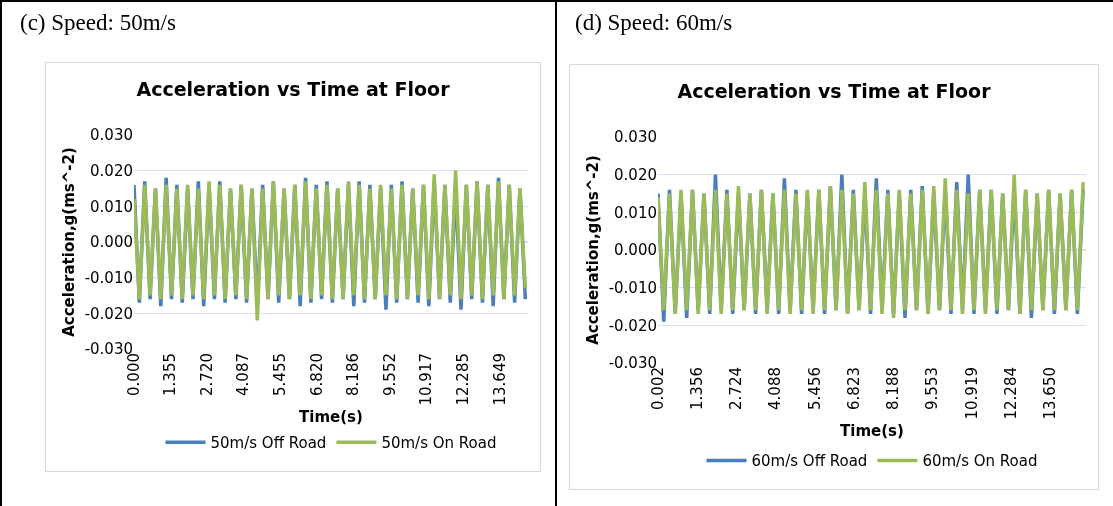 Image resolution: width=1113 pixels, height=506 pixels. I want to click on x-tick-label: 5.455, so click(280, 374).